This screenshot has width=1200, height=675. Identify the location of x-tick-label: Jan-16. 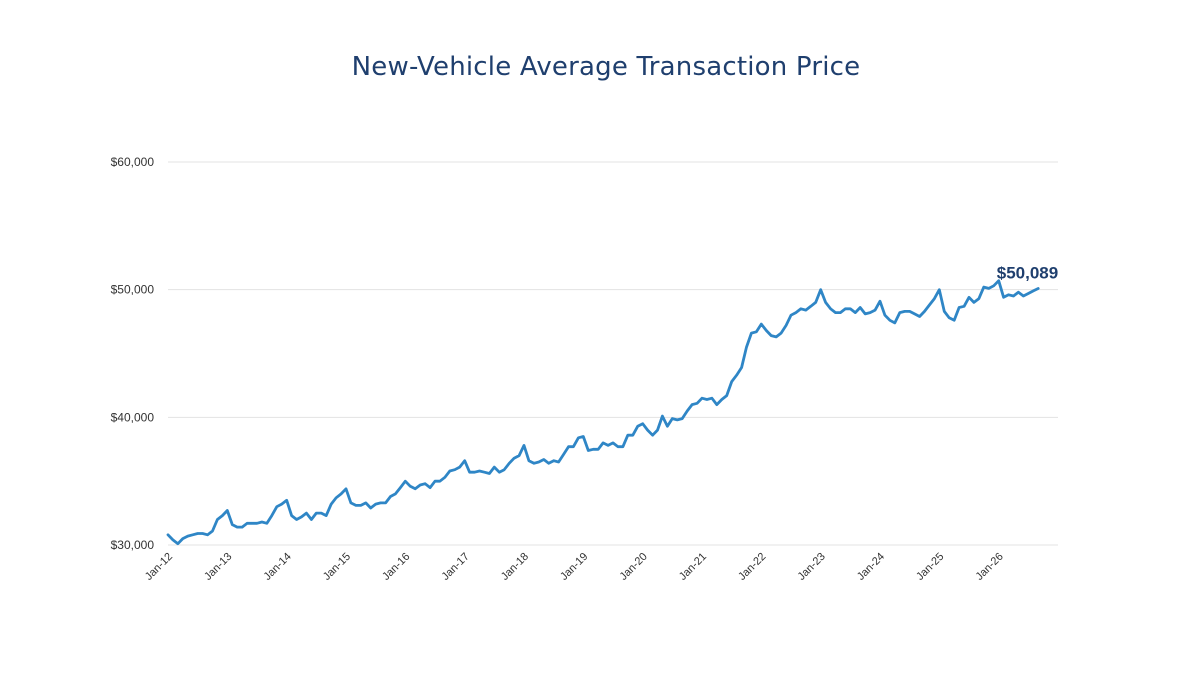
(396, 567).